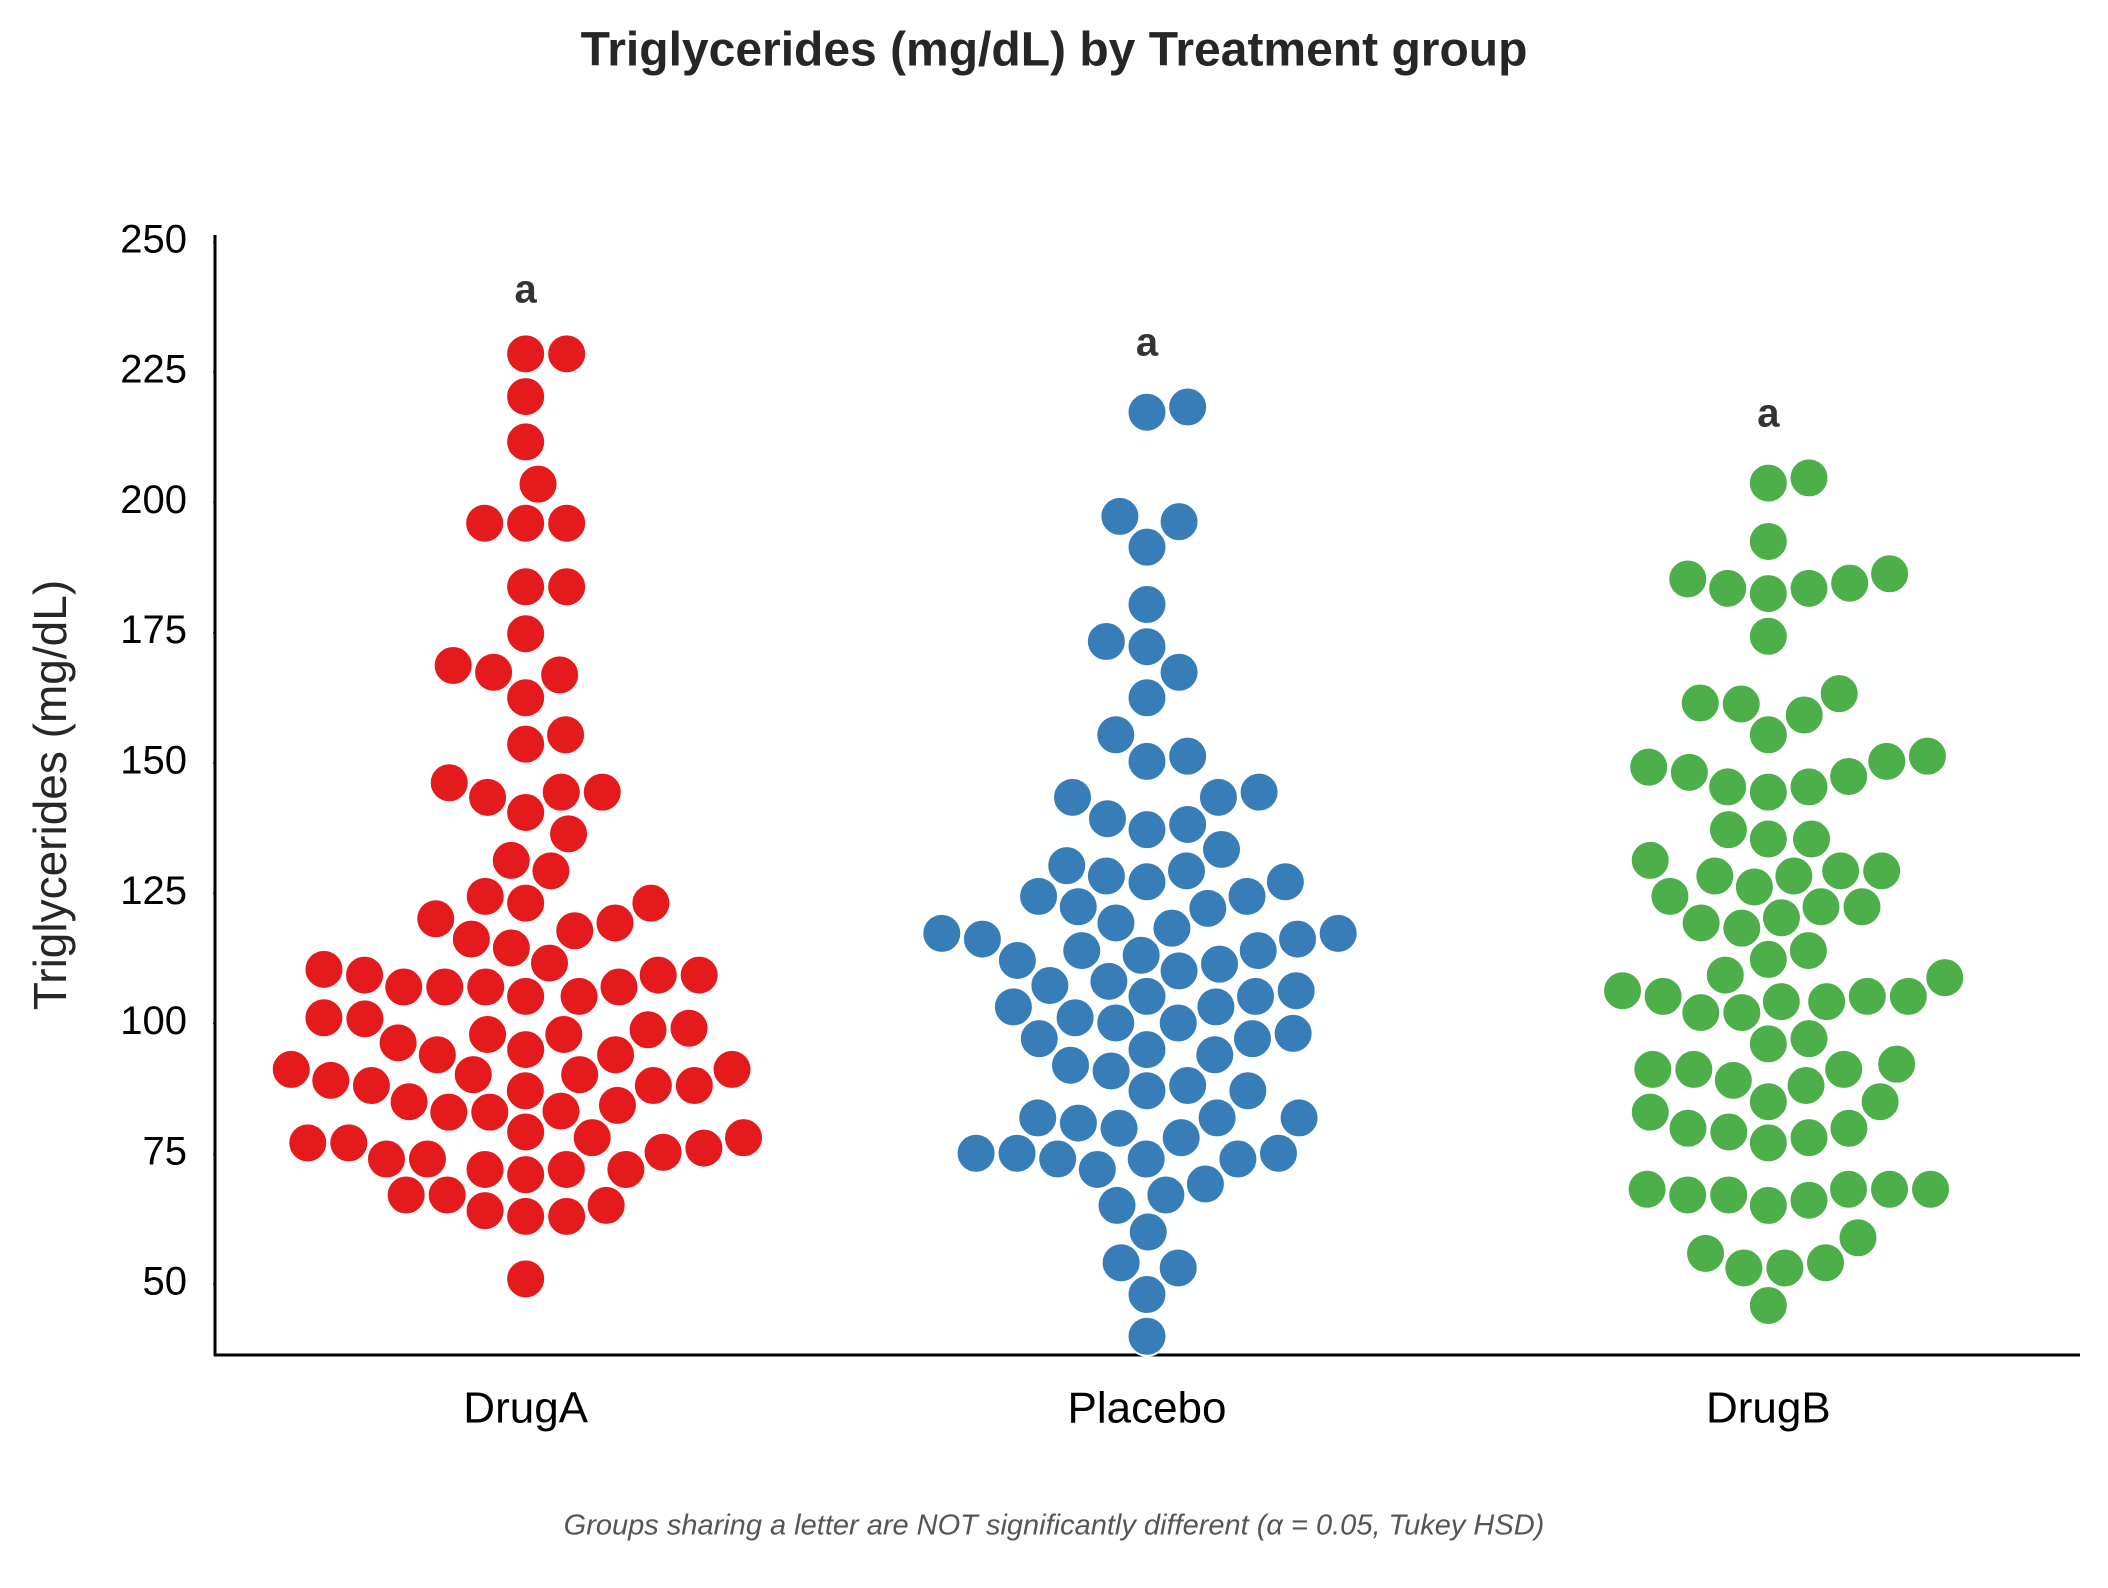 The image size is (2108, 1588). I want to click on group-letter: a, so click(1147, 343).